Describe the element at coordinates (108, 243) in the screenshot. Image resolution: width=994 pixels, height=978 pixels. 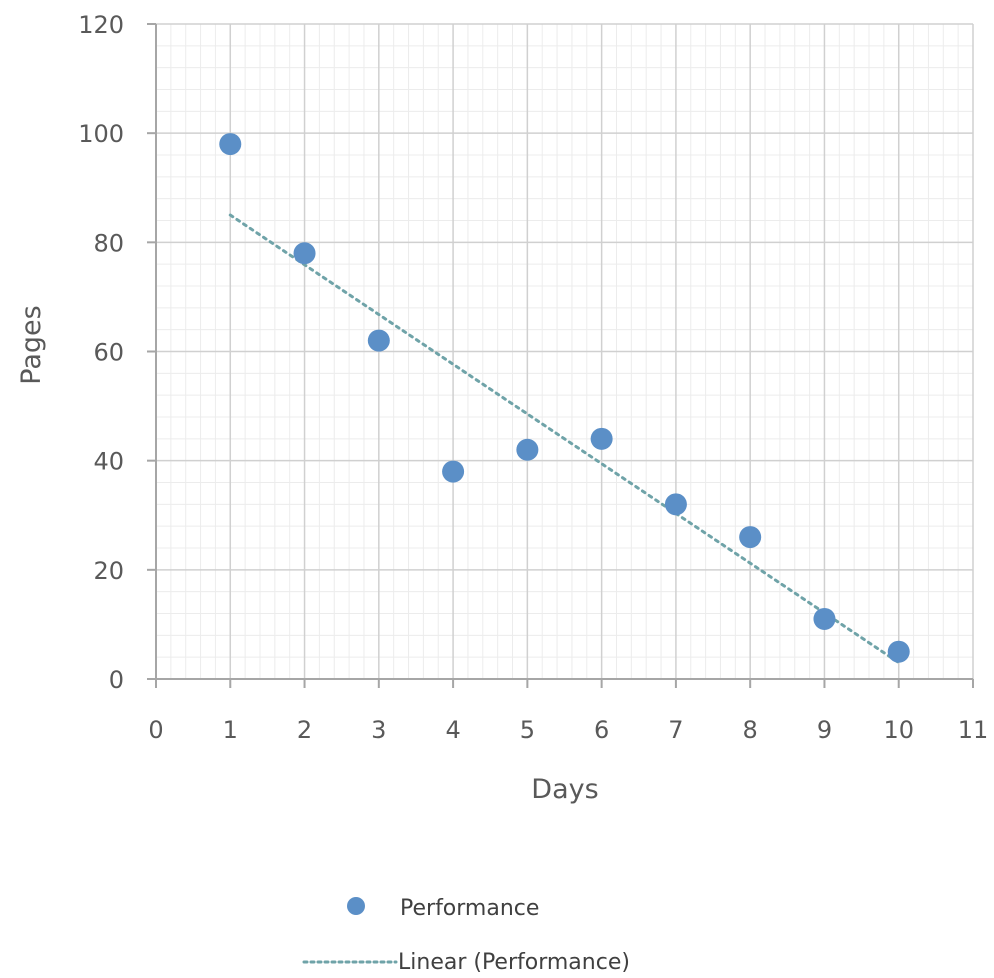
I see `y-tick-label: 80` at that location.